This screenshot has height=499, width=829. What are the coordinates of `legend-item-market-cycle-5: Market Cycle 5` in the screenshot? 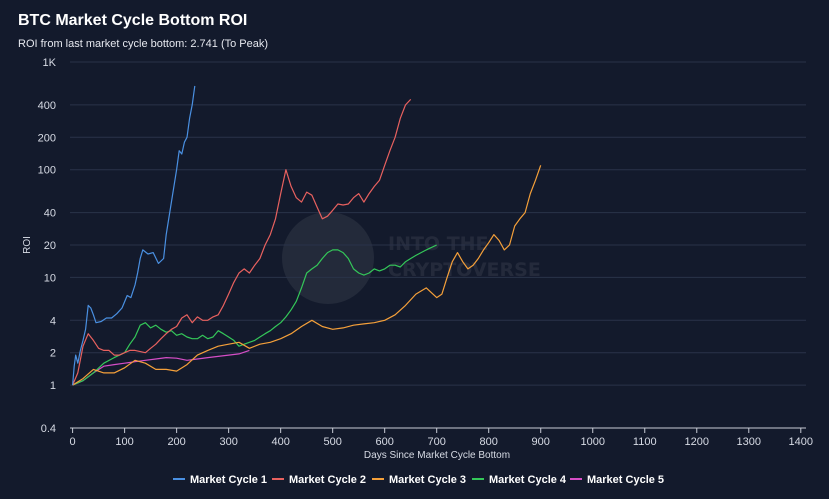 It's located at (617, 480).